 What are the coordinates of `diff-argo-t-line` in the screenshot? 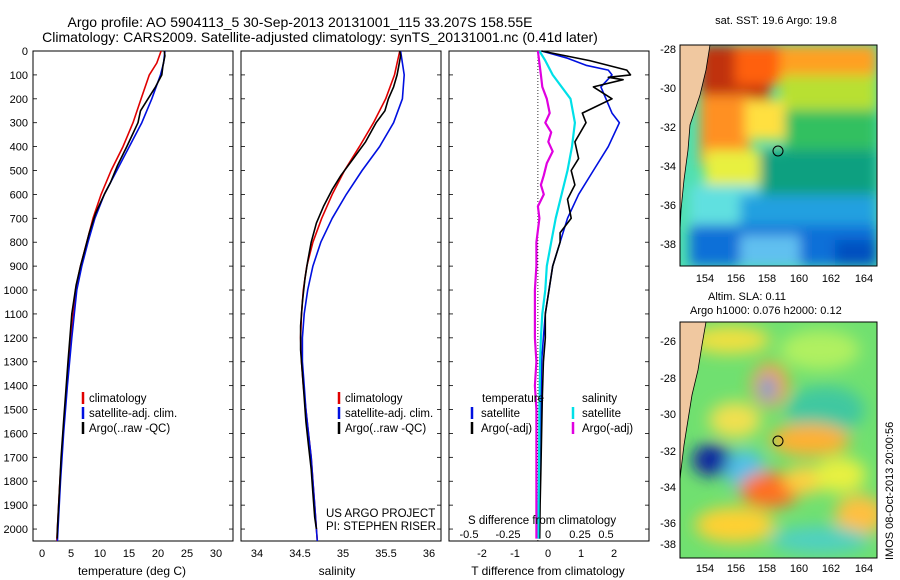 It's located at (585, 294).